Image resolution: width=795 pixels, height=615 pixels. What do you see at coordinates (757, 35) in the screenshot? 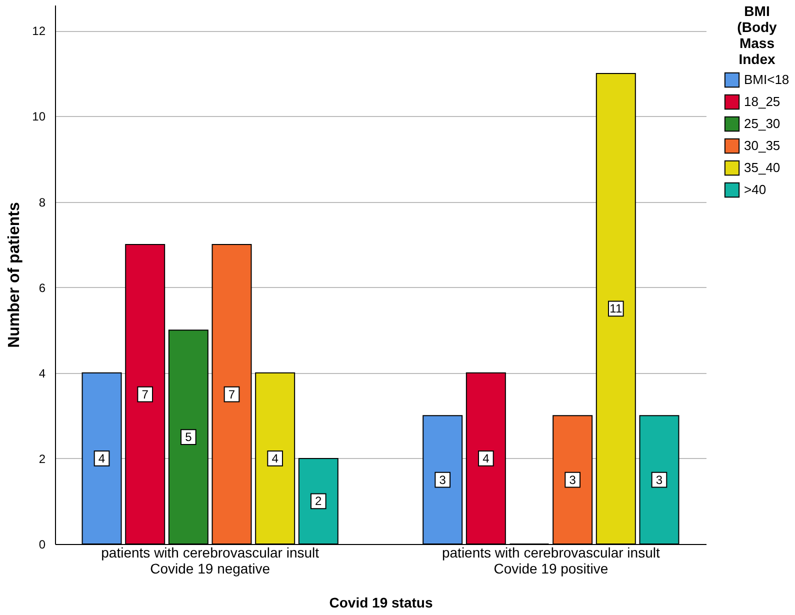
I see `legend-title: BMI (Body Mass Index` at bounding box center [757, 35].